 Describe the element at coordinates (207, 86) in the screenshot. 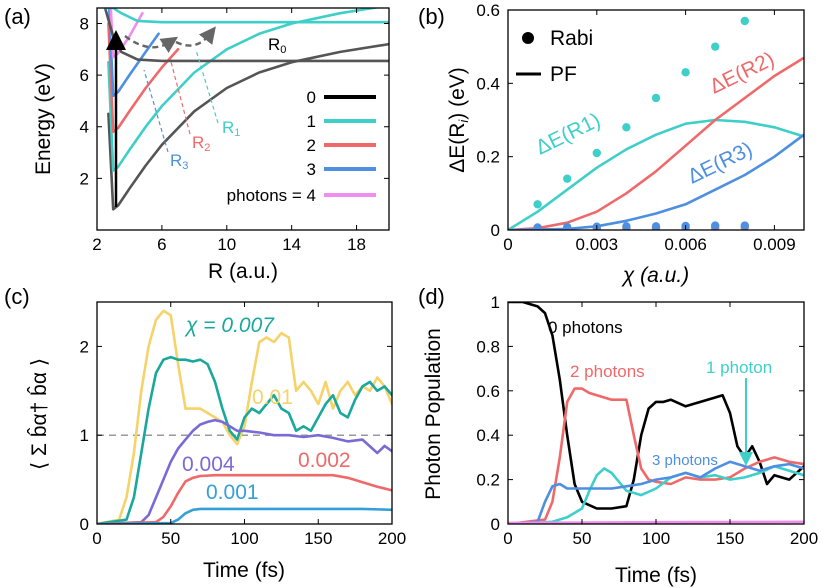

I see `pointer-r1` at that location.